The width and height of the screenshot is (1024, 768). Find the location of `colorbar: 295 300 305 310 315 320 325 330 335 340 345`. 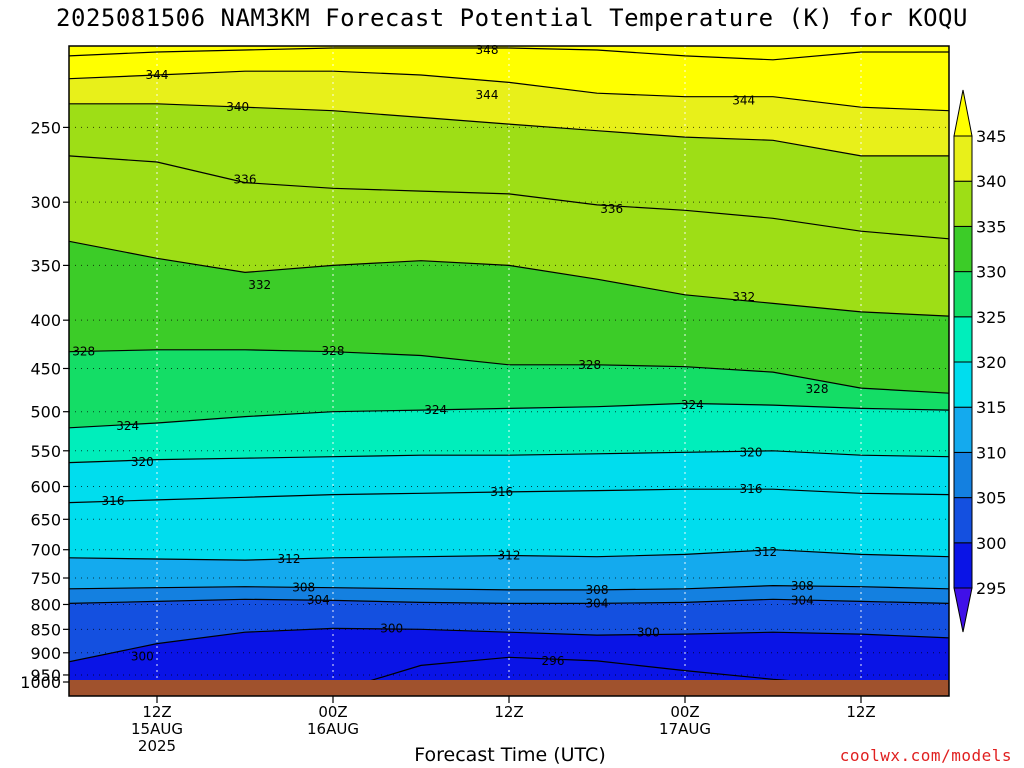

colorbar: 295 300 305 310 315 320 325 330 335 340 345 is located at coordinates (980, 361).